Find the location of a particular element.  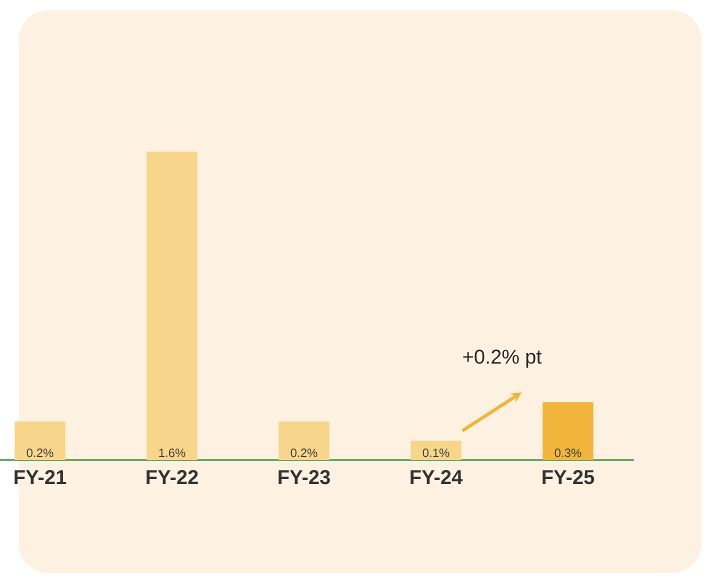

annotation: +0.2% pt is located at coordinates (502, 359).